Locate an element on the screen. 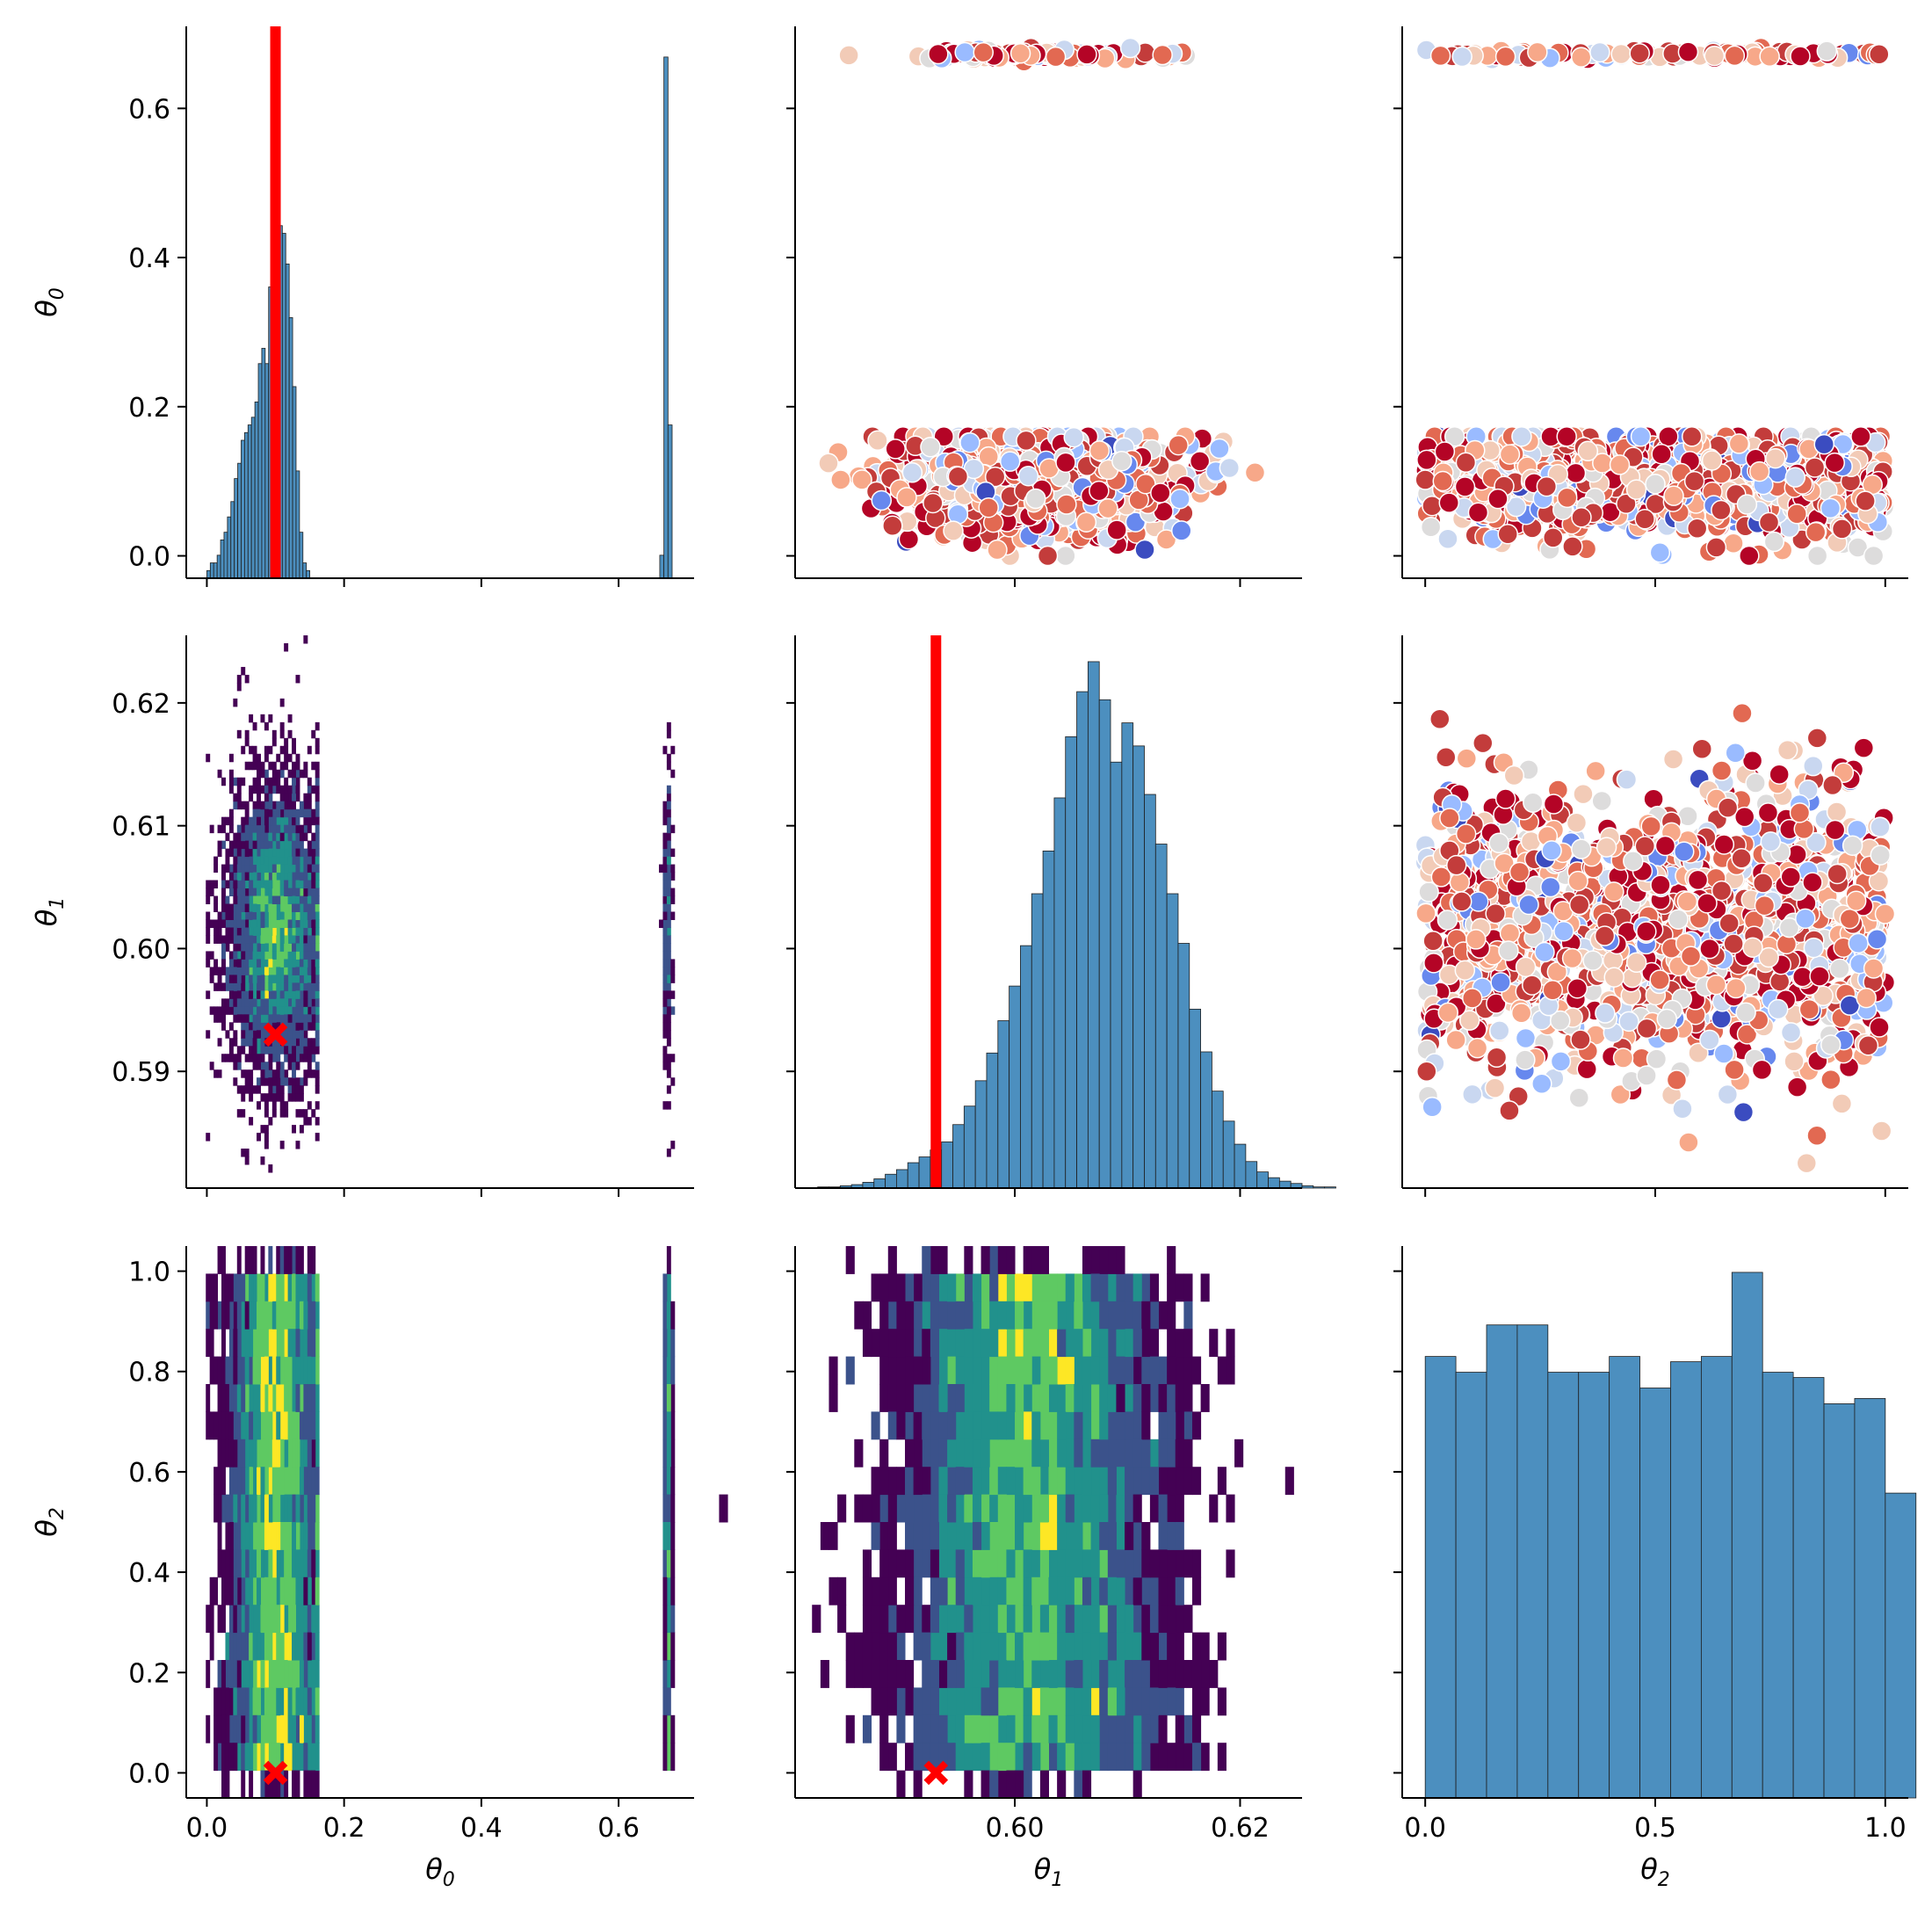  hist2d-cells is located at coordinates (1006, 1522).